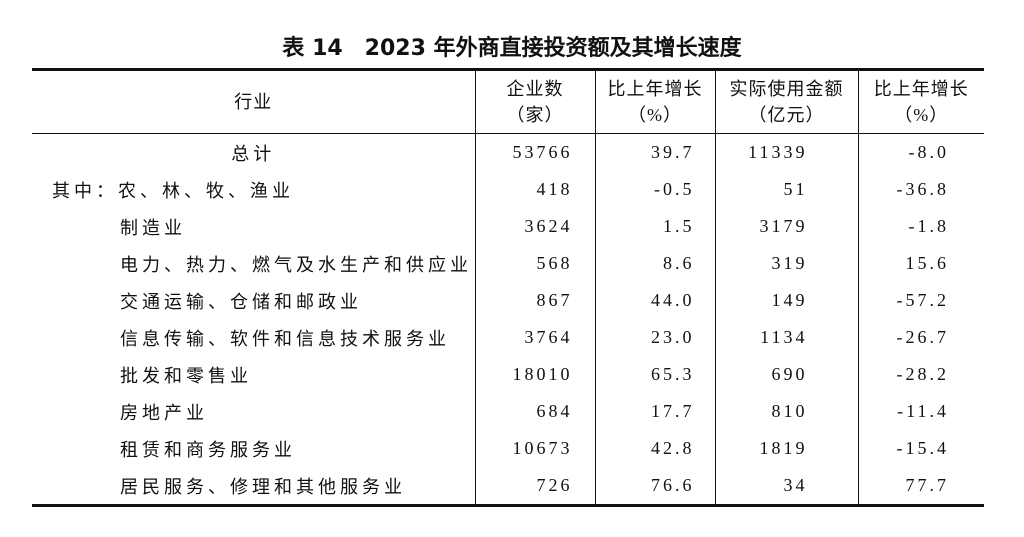  I want to click on table-row: 信息传输、软件和信息技术服务业 3764 23.0 1134 -26.7, so click(508, 337).